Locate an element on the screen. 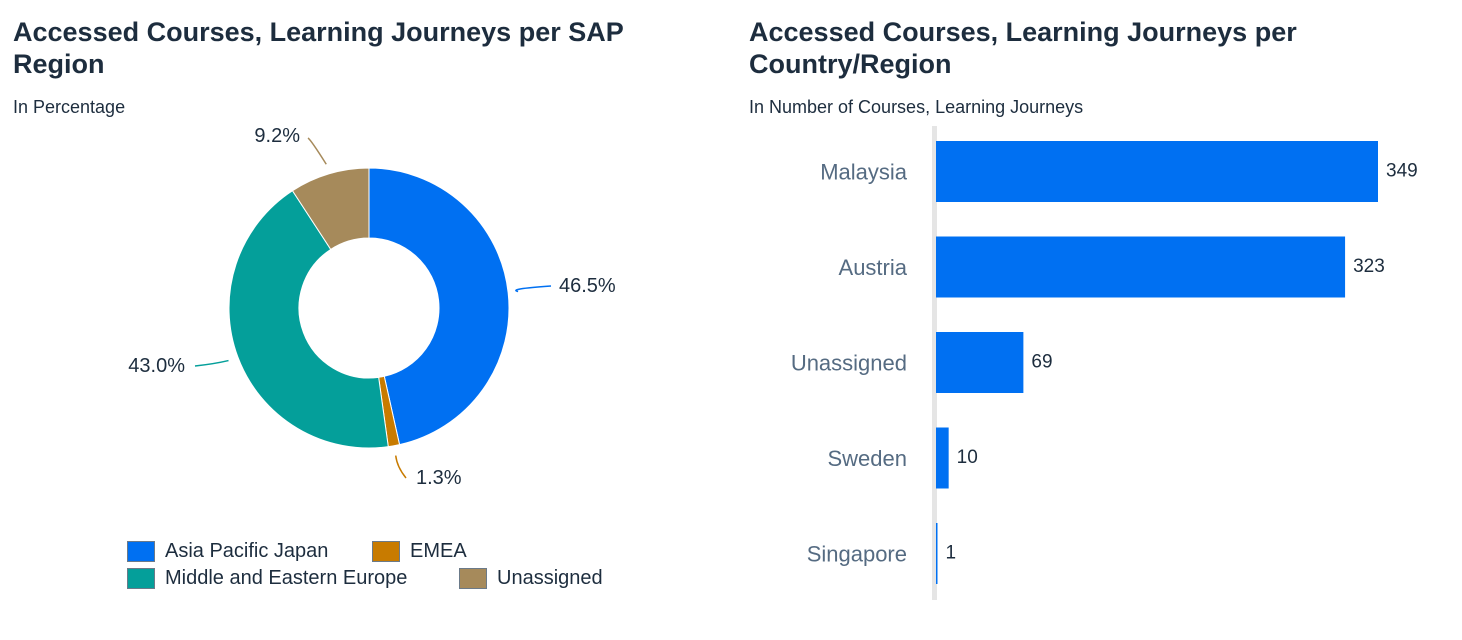  bar-sweden is located at coordinates (942, 458).